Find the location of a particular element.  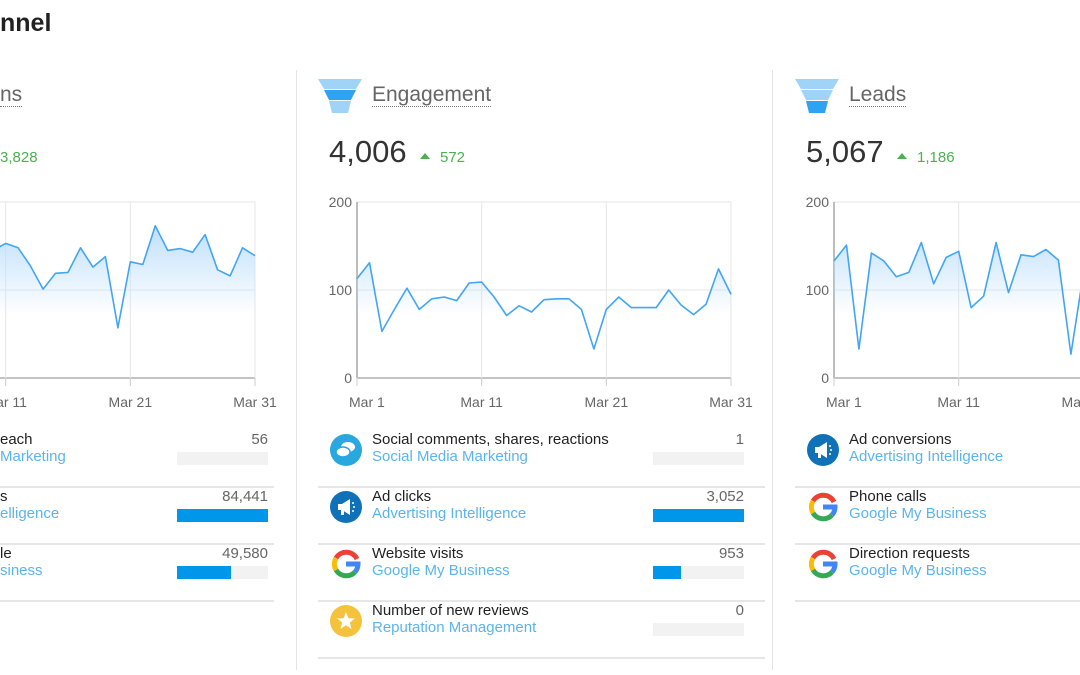

metric-value: 5,067 is located at coordinates (845, 151).